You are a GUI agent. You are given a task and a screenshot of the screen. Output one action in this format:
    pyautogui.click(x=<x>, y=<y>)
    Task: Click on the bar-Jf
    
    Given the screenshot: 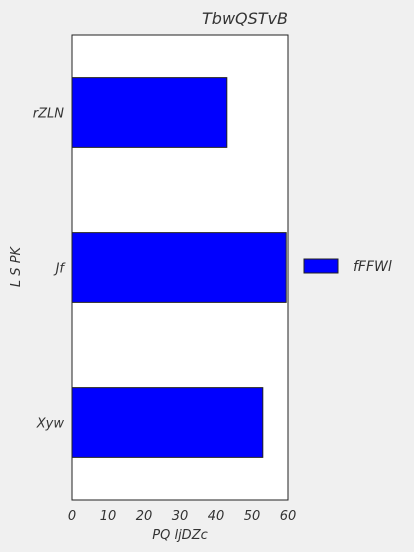 What is the action you would take?
    pyautogui.click(x=179, y=267)
    